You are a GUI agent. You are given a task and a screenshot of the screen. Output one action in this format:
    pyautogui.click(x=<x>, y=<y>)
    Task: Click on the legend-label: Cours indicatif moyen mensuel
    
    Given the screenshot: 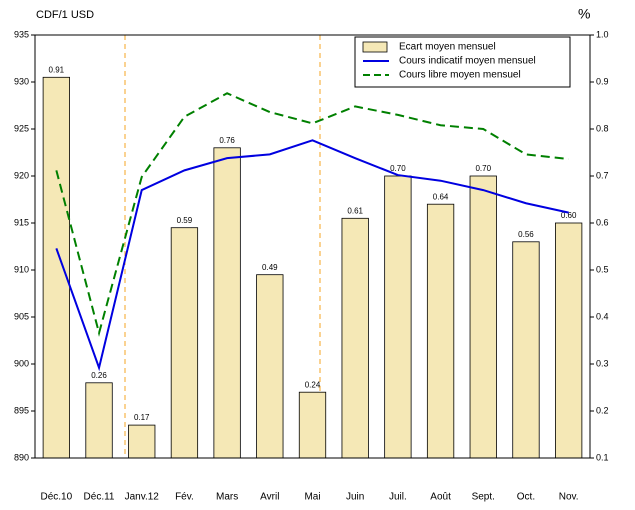 What is the action you would take?
    pyautogui.click(x=467, y=61)
    